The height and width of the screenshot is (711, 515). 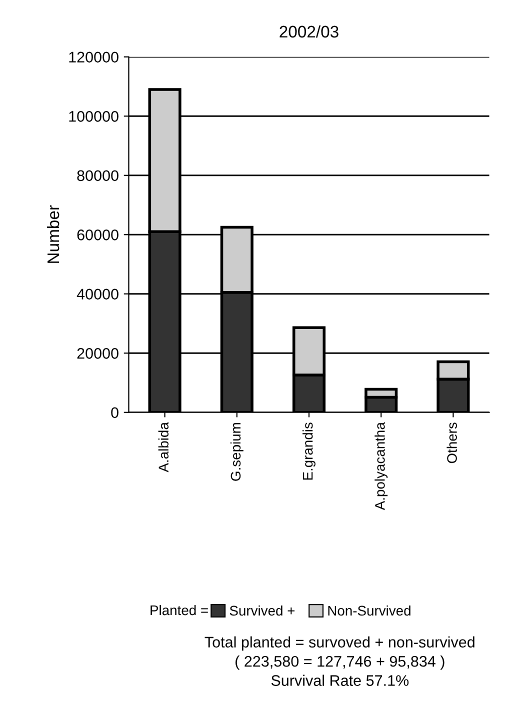 I want to click on chart-title: 2002/03, so click(x=309, y=31).